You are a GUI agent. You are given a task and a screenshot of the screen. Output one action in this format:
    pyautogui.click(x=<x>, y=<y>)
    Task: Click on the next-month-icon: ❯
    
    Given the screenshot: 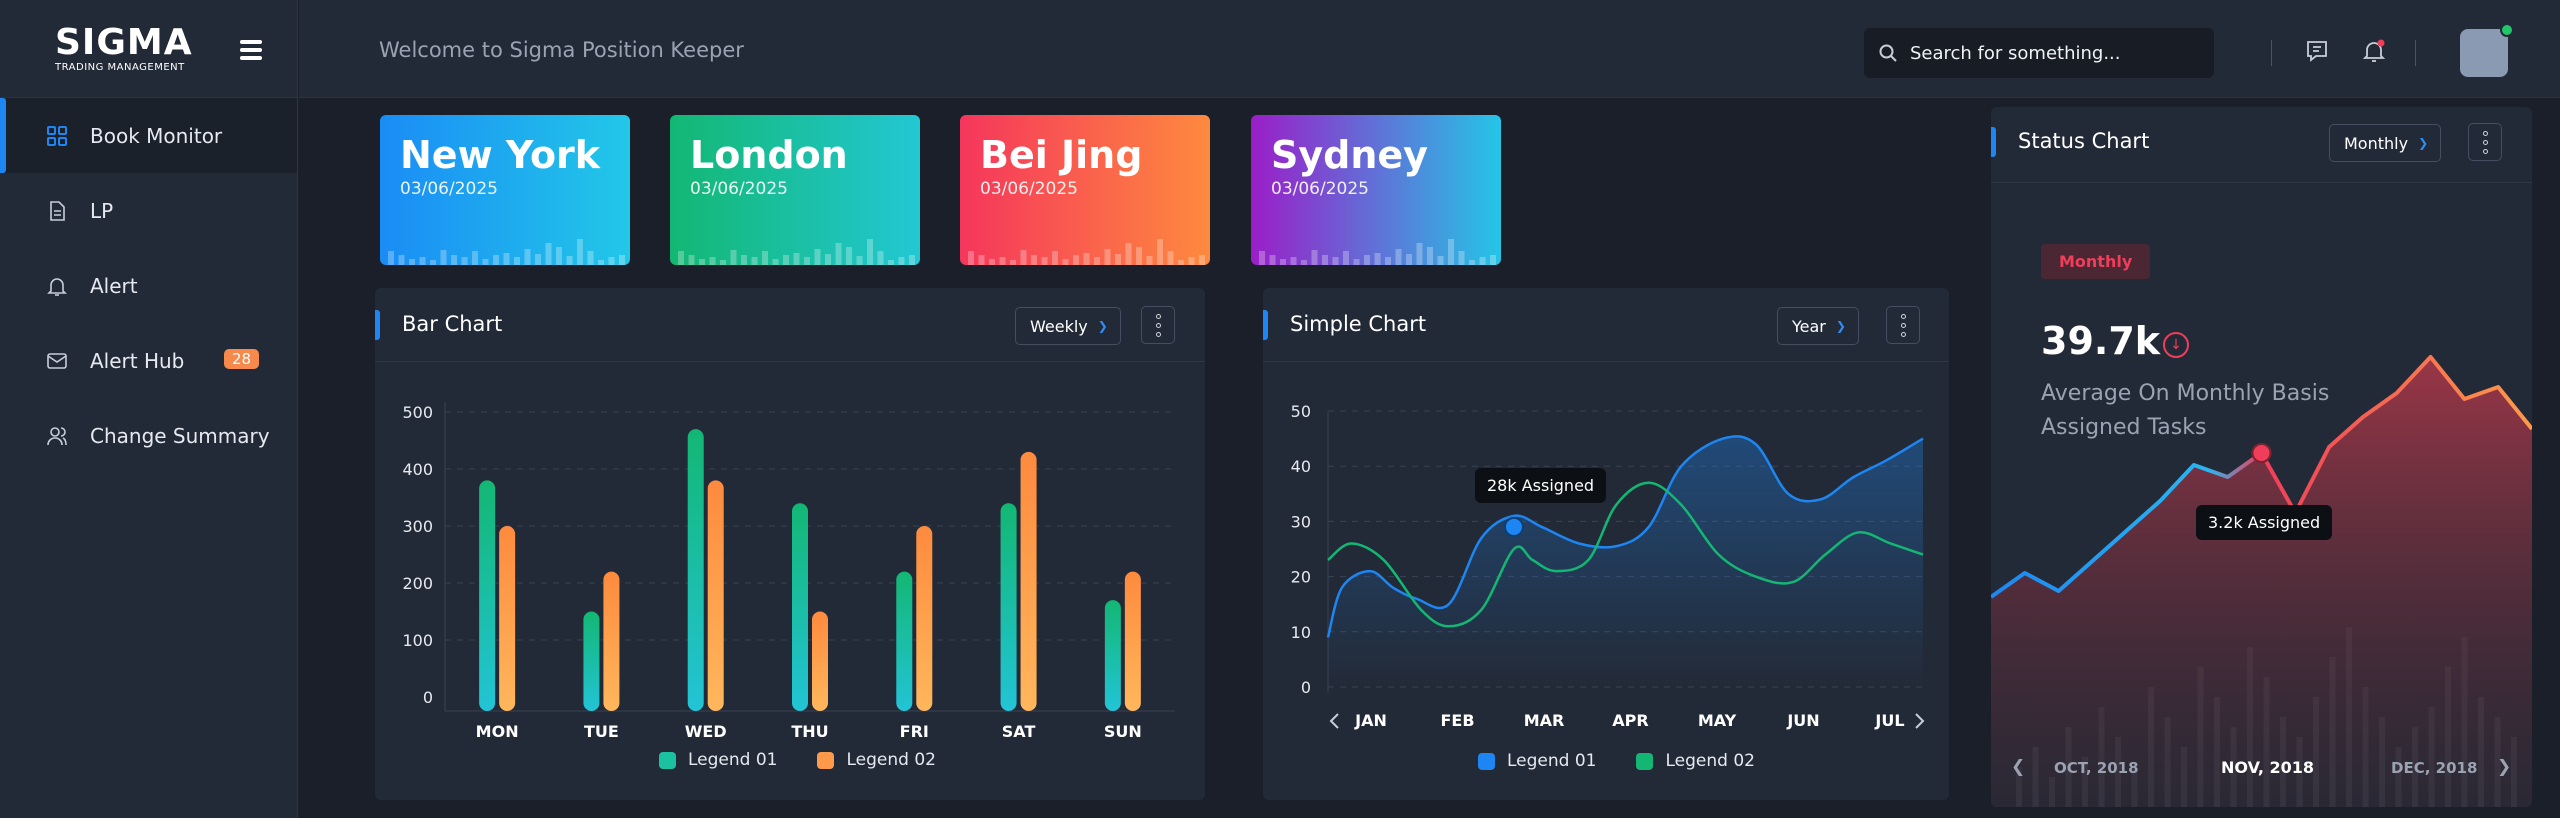 What is the action you would take?
    pyautogui.click(x=2504, y=767)
    